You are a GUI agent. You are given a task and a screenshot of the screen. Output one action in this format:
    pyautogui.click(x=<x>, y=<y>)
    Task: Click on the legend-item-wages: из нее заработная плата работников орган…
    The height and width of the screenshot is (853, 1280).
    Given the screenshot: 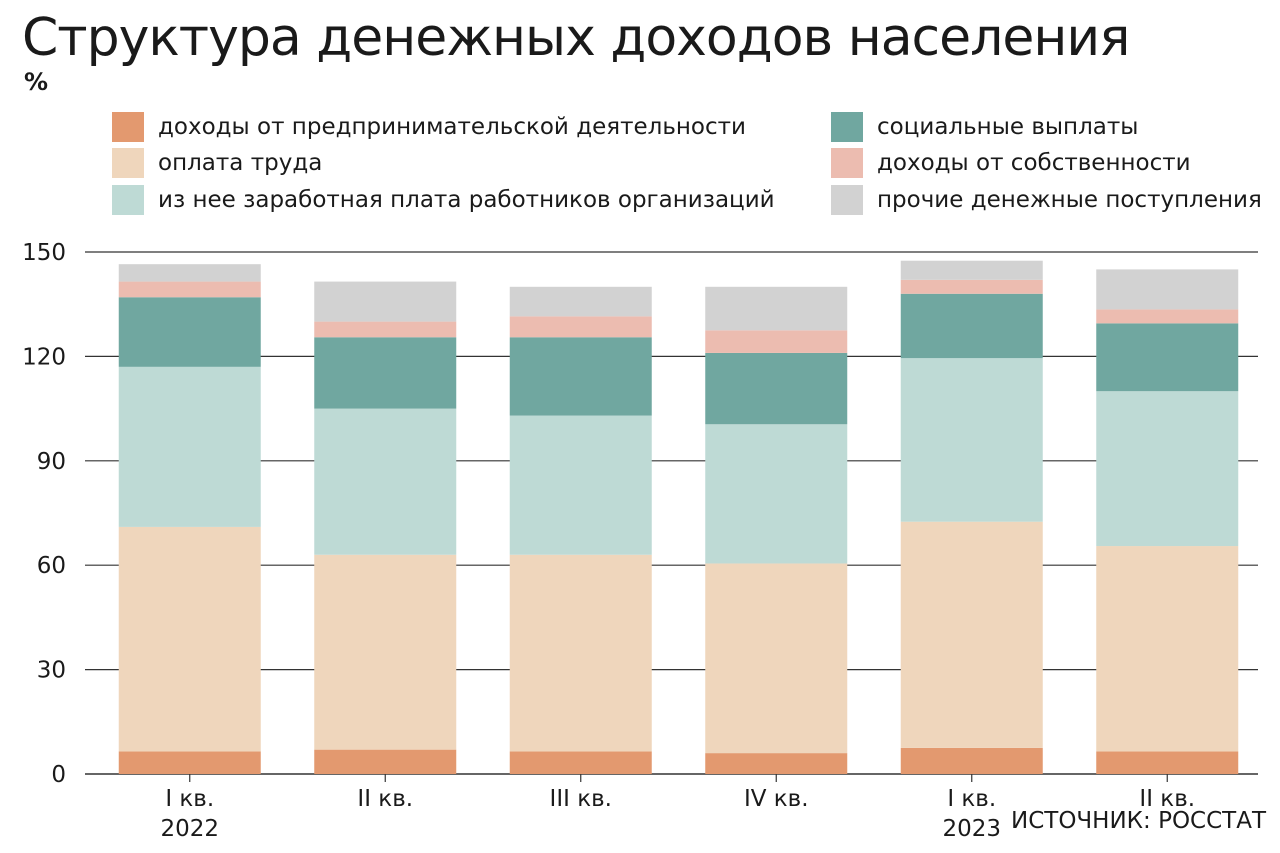 What is the action you would take?
    pyautogui.click(x=443, y=200)
    